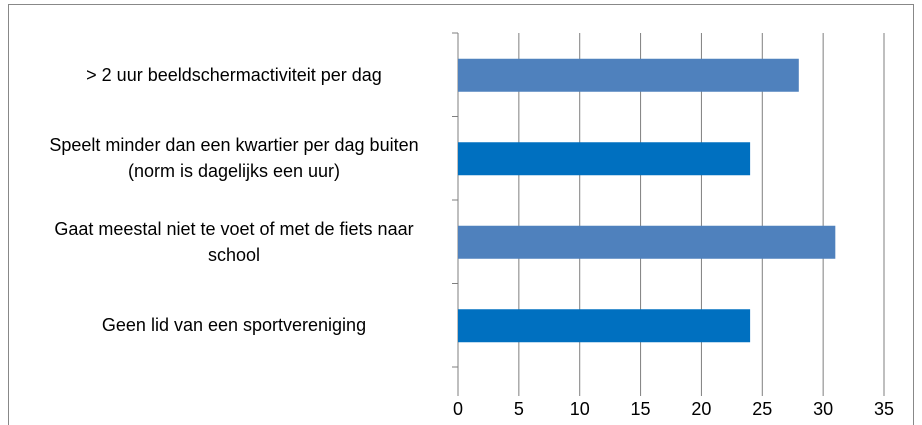  I want to click on y-tick-label: > 2 uur beeldschermactiviteit per dag, so click(234, 74).